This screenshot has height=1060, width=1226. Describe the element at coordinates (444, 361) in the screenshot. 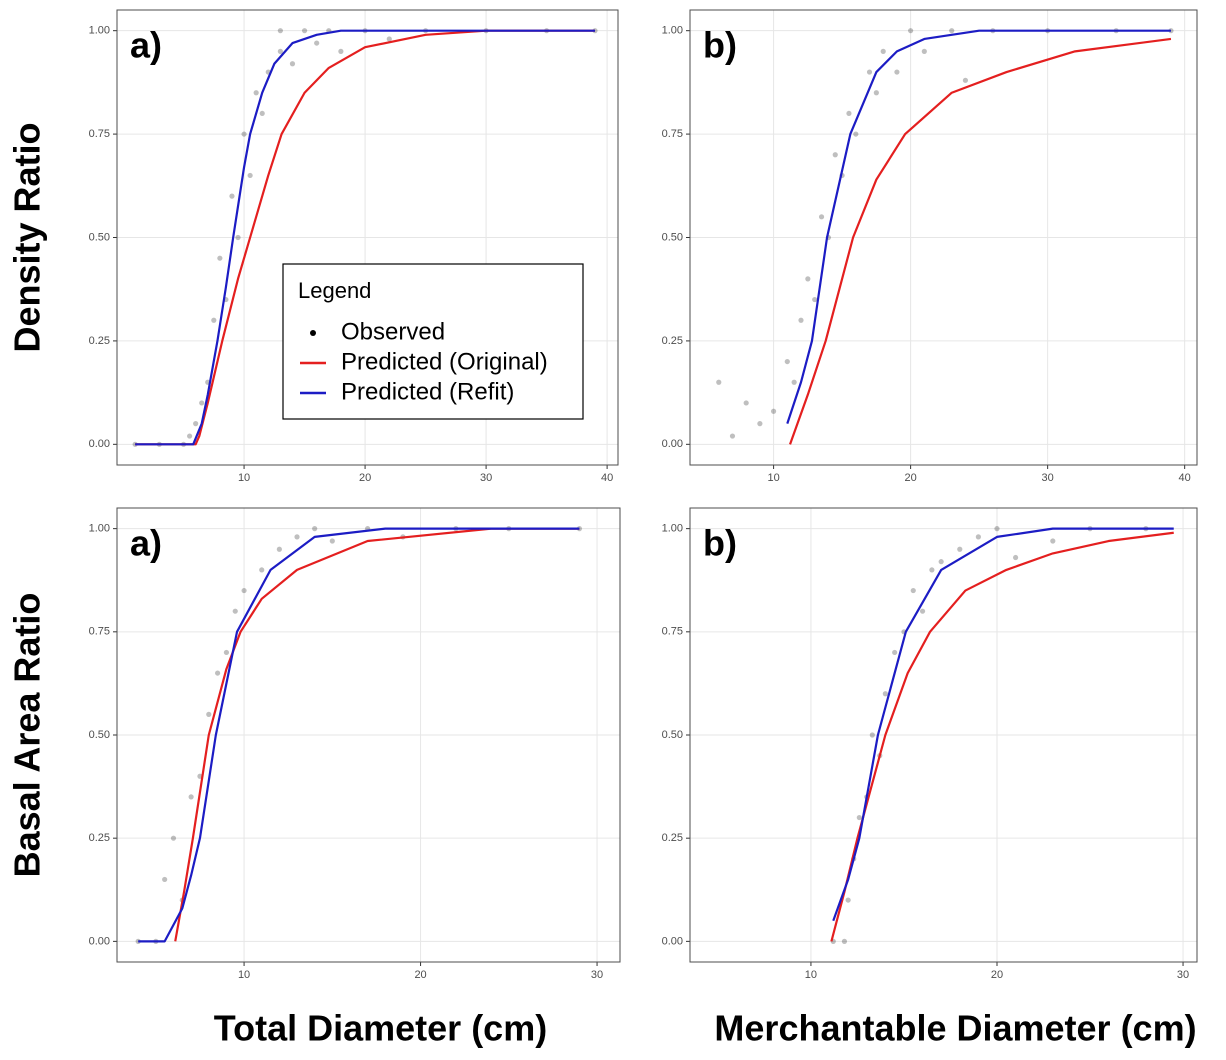

I see `legend-label: Predicted (Original)` at that location.